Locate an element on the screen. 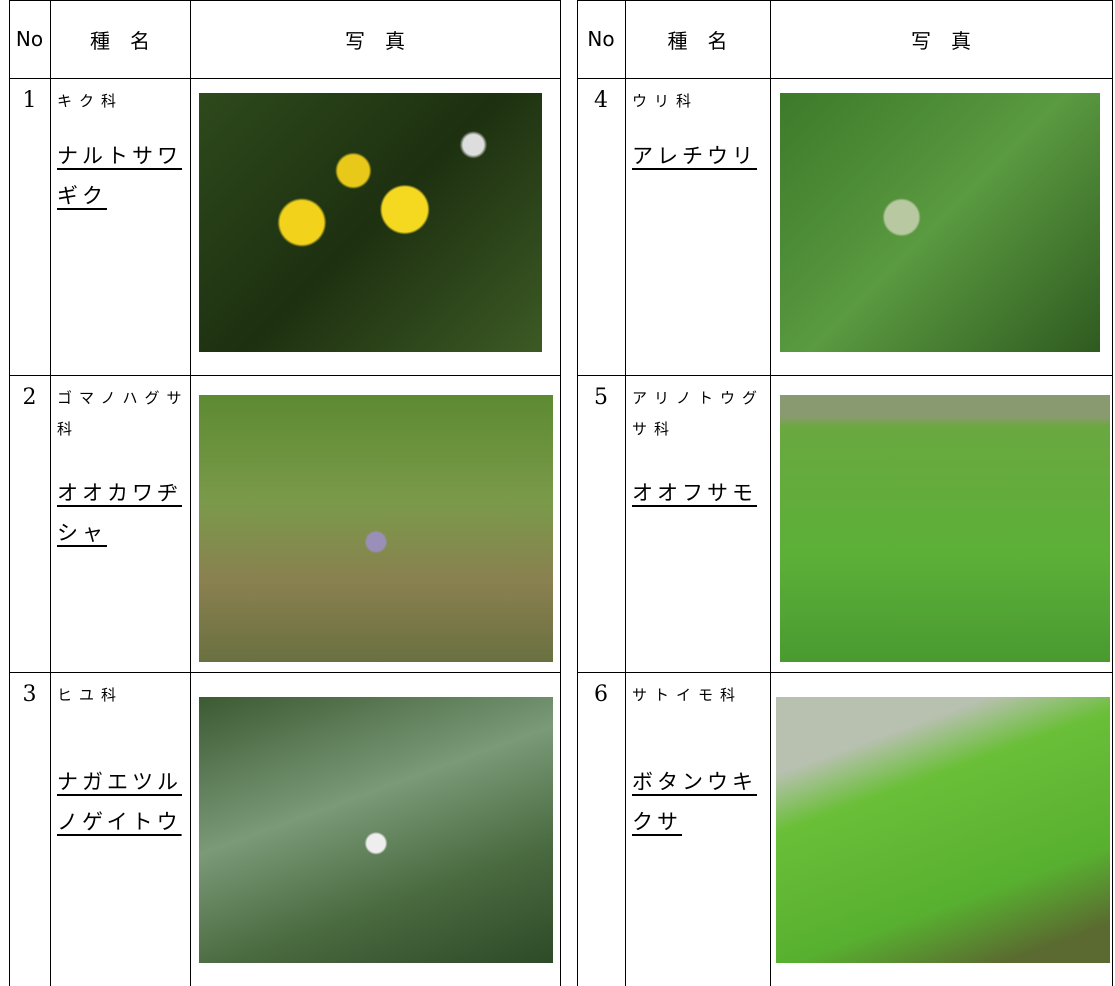 This screenshot has width=1115, height=986. family: サトイモ科 is located at coordinates (687, 695).